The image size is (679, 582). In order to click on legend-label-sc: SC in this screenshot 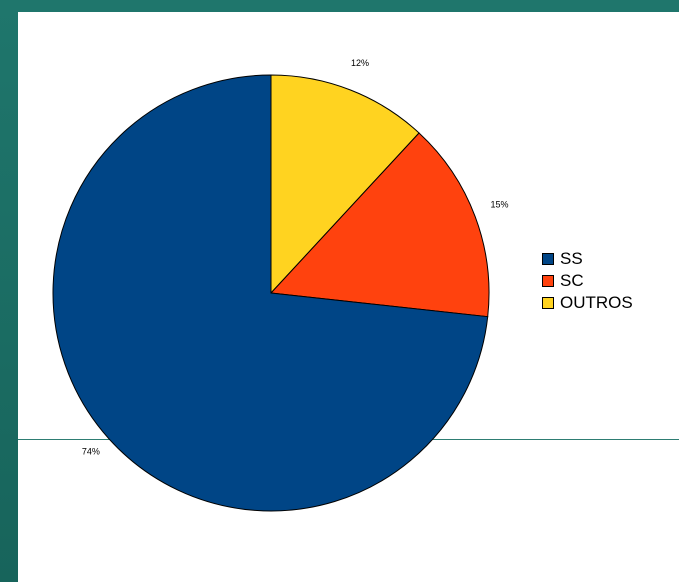, I will do `click(572, 280)`.